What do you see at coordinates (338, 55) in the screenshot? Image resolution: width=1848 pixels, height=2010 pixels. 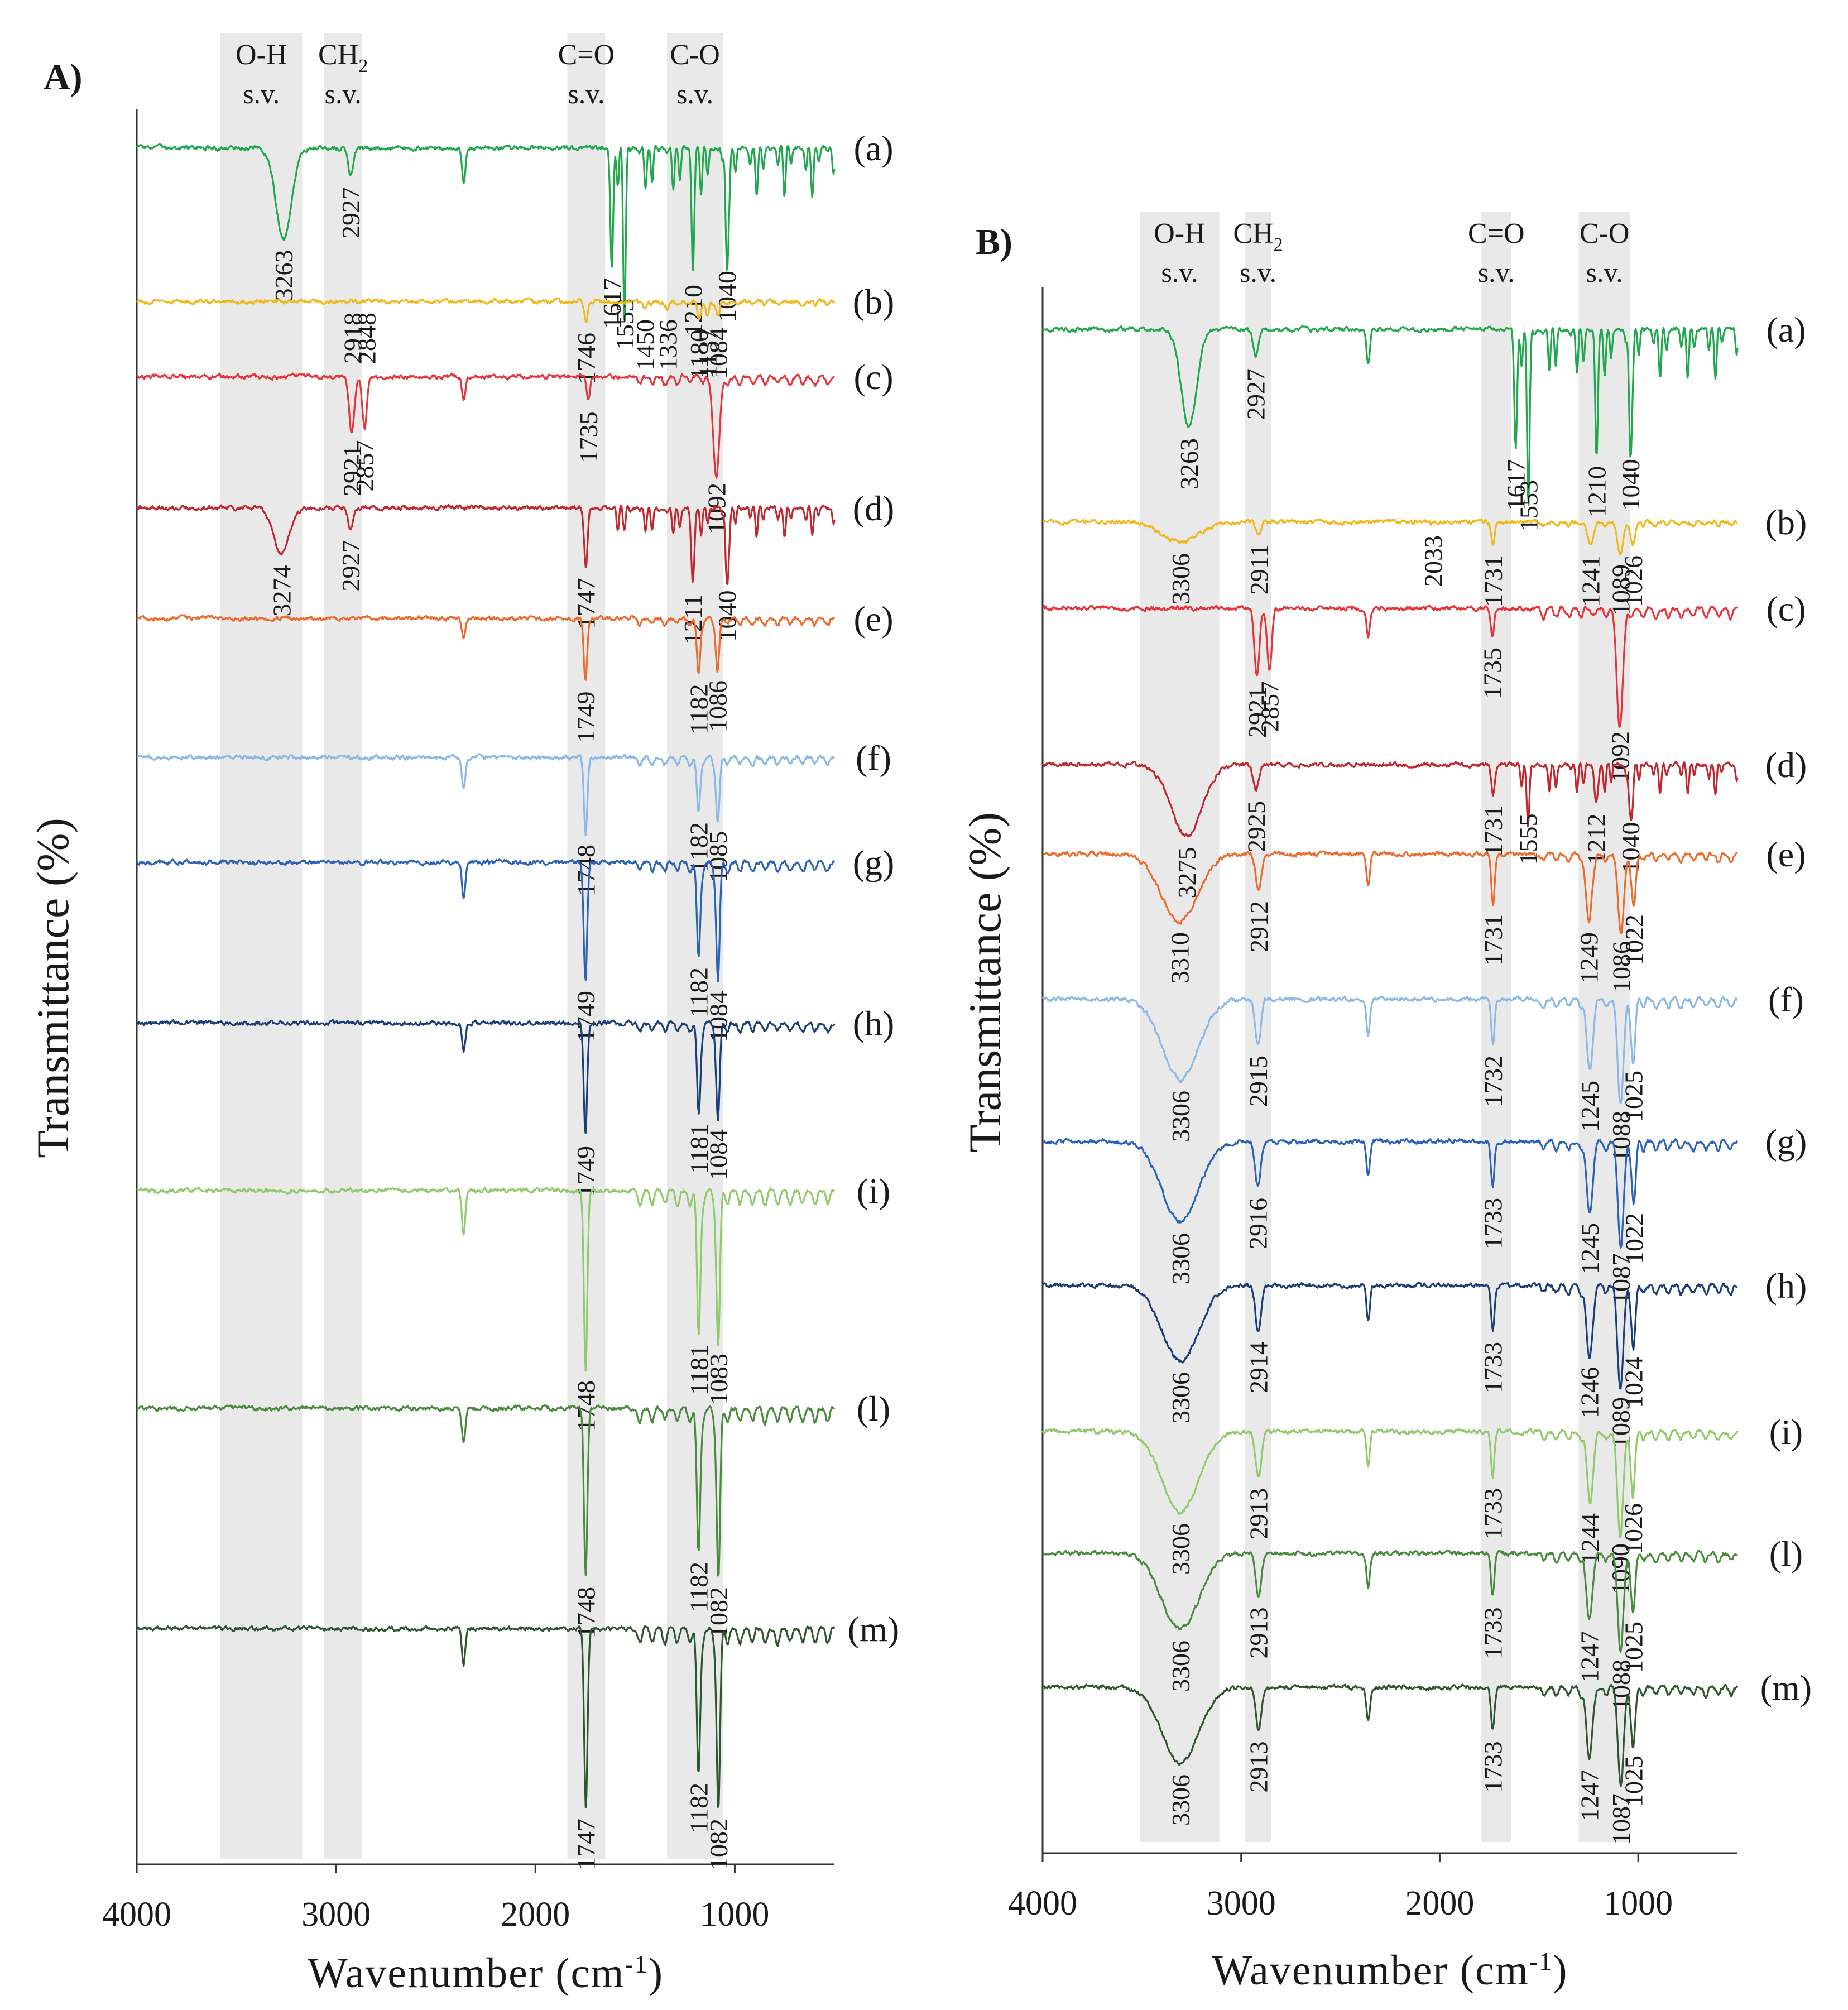 I see `band-1-label-main: CH` at bounding box center [338, 55].